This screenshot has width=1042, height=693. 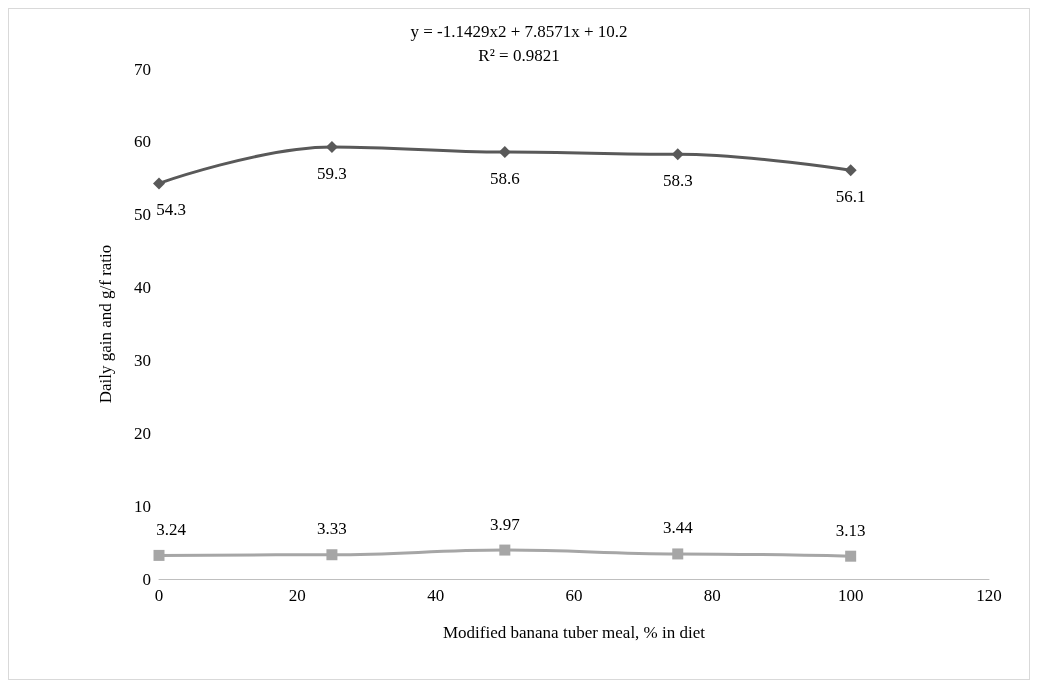 I want to click on x-tick-label: 0, so click(x=159, y=595).